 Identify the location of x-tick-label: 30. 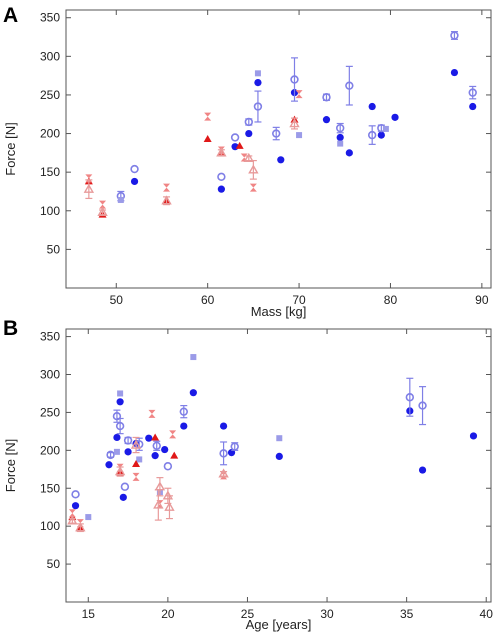
(327, 614).